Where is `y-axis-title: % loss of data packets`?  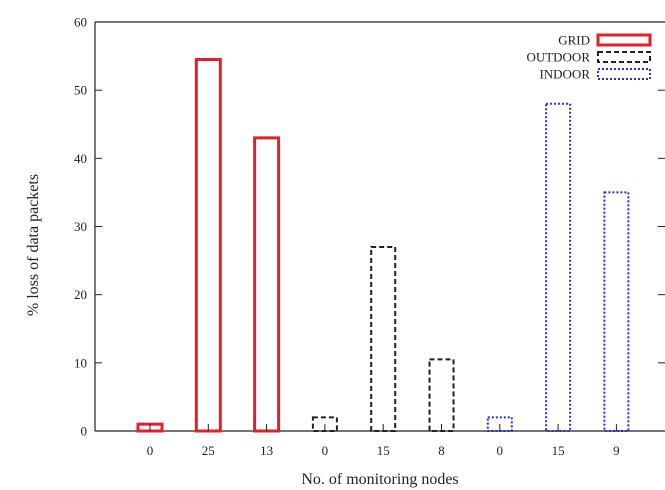 y-axis-title: % loss of data packets is located at coordinates (33, 245).